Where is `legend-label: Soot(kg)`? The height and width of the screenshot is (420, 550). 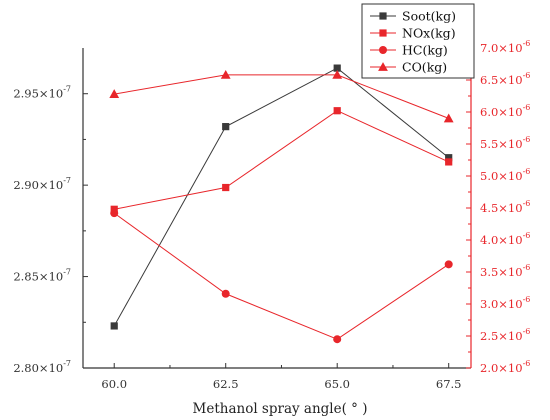
legend-label: Soot(kg) is located at coordinates (429, 16).